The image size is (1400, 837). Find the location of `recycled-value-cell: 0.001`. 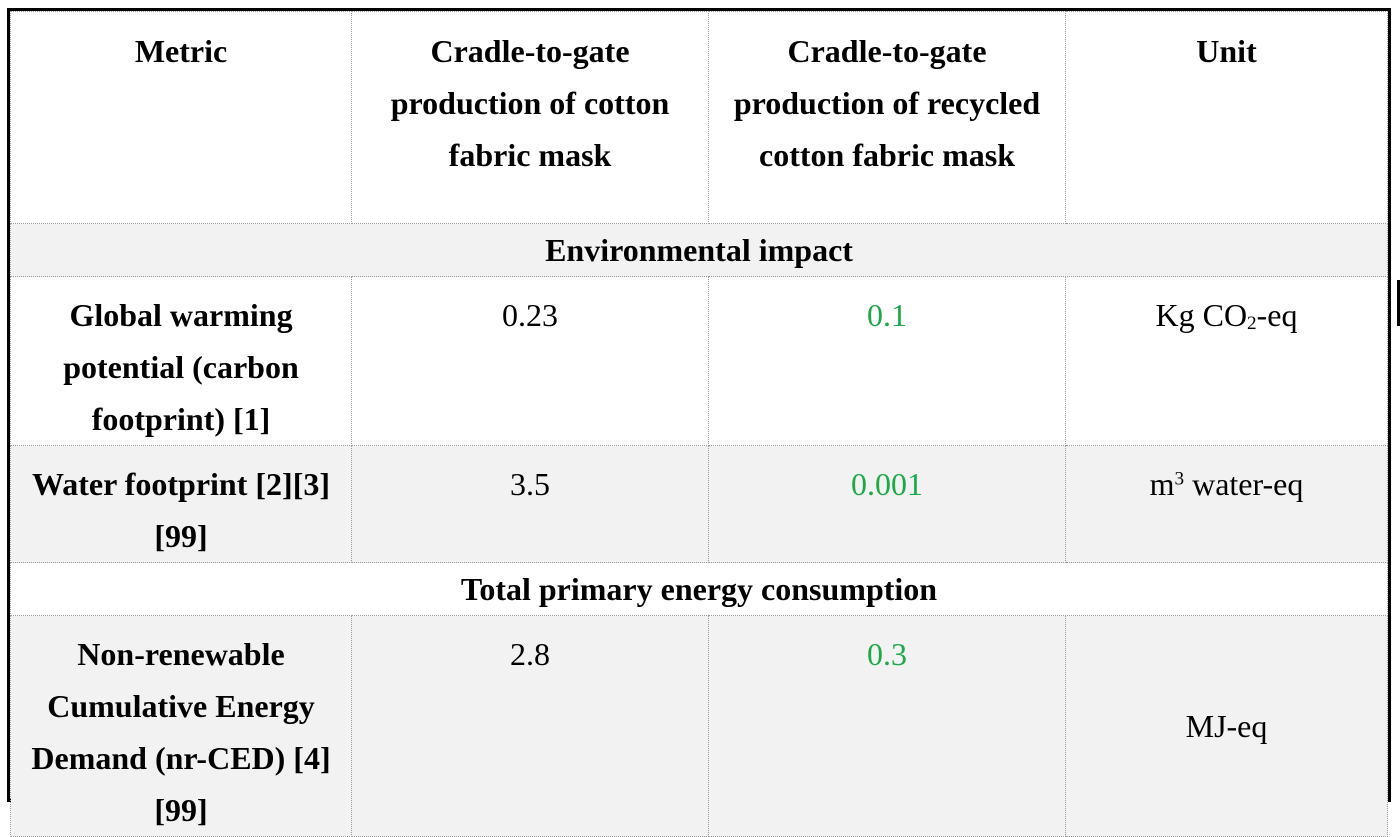

recycled-value-cell: 0.001 is located at coordinates (887, 504).